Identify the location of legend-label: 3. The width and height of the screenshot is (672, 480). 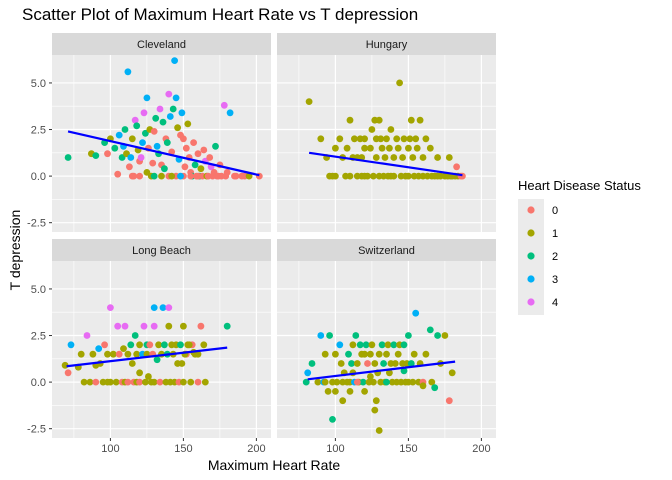
(555, 280).